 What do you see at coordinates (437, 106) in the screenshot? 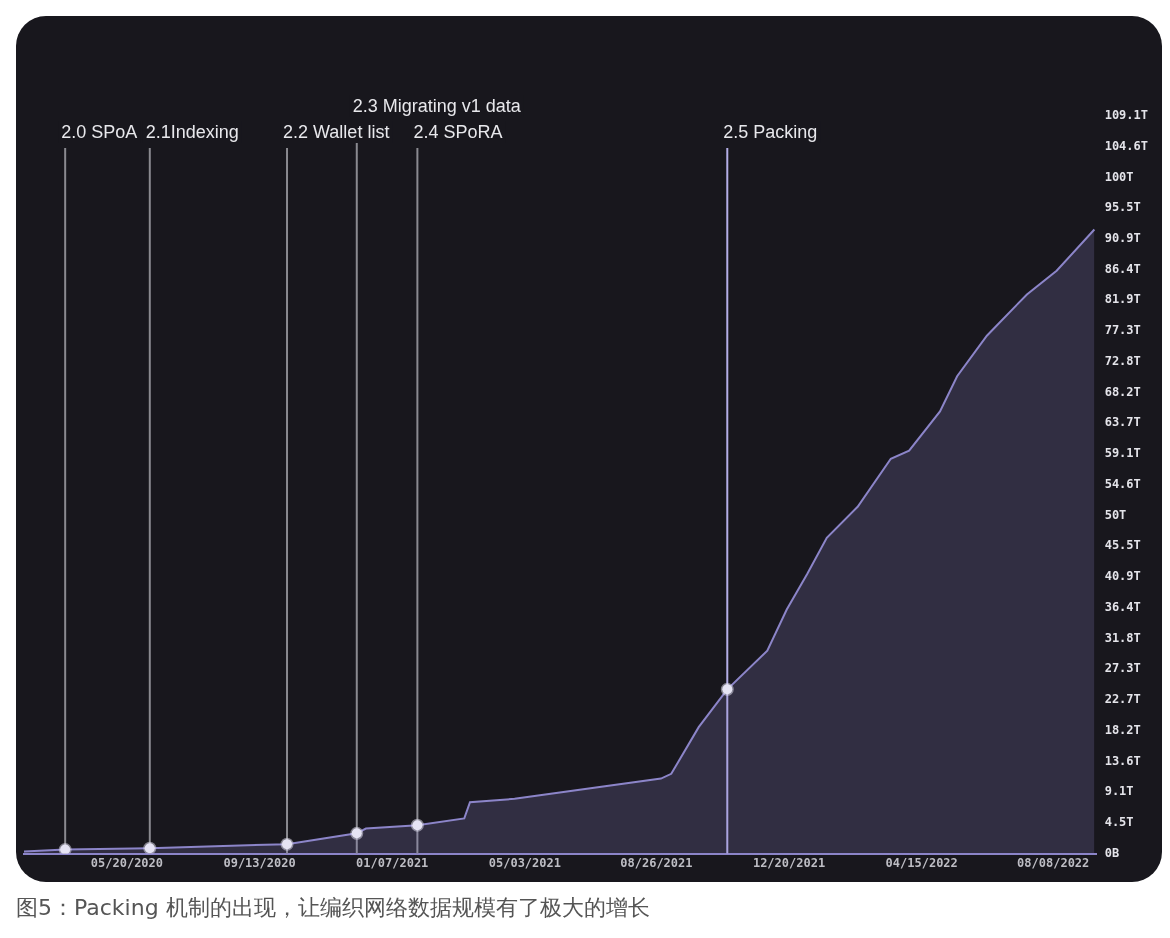
I see `ref-line-label: 2.3 Migrating v1 data` at bounding box center [437, 106].